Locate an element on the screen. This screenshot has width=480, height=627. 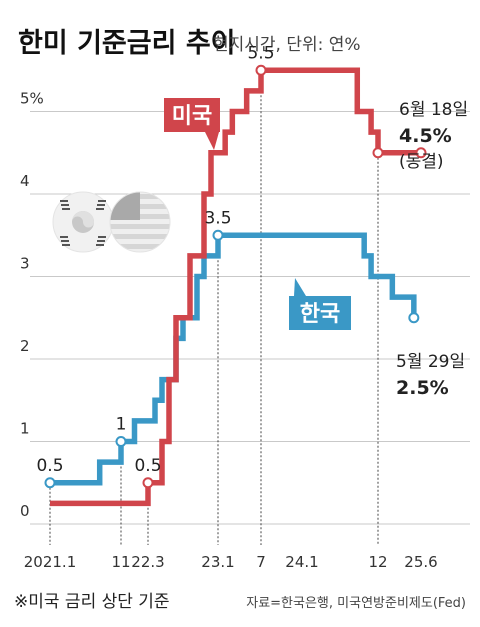
y-tick-label: 1 is located at coordinates (25, 429).